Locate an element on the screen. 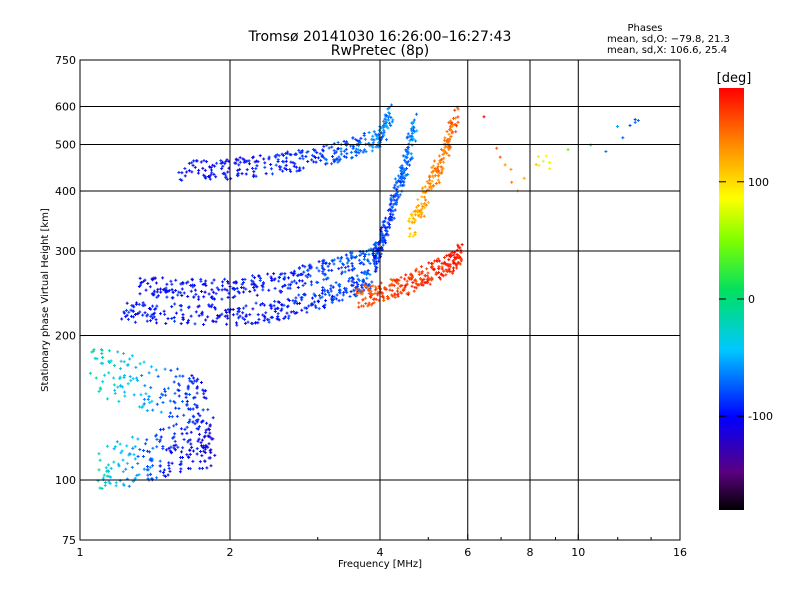 This screenshot has height=600, width=800. y-tick-label: 500 is located at coordinates (65, 145).